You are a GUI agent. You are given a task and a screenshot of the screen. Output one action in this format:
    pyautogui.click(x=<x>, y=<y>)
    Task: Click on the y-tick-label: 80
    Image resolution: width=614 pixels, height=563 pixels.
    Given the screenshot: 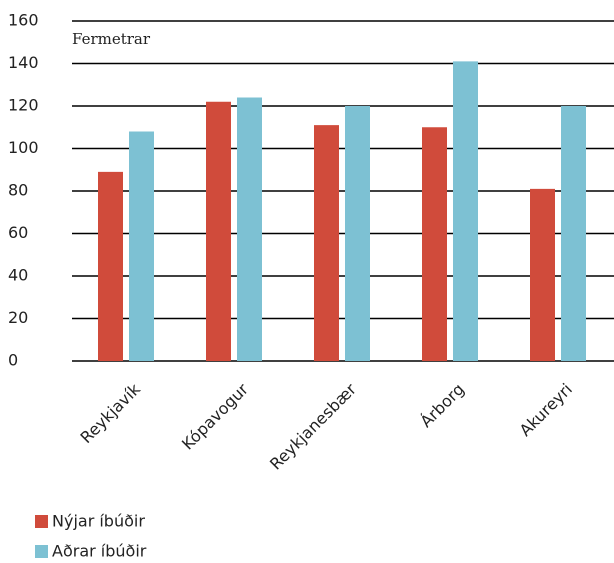 What is the action you would take?
    pyautogui.click(x=18, y=190)
    